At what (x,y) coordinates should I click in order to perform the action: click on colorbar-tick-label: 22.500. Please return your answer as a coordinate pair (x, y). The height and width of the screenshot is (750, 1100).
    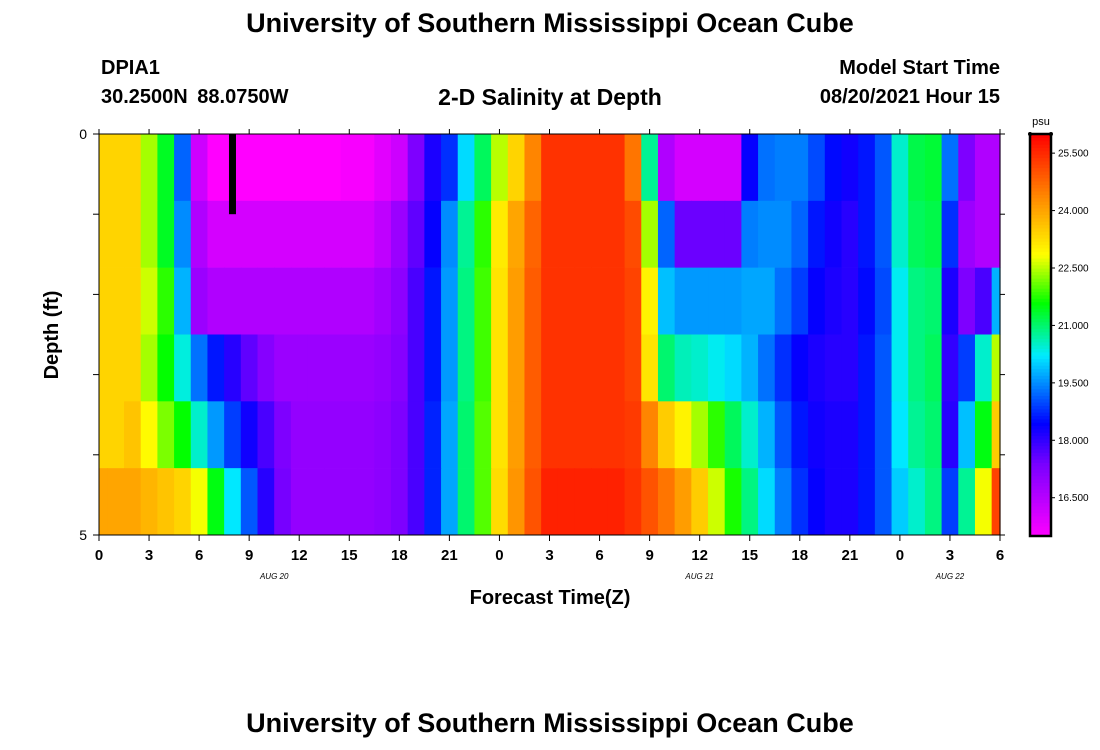
    Looking at the image, I should click on (1073, 269).